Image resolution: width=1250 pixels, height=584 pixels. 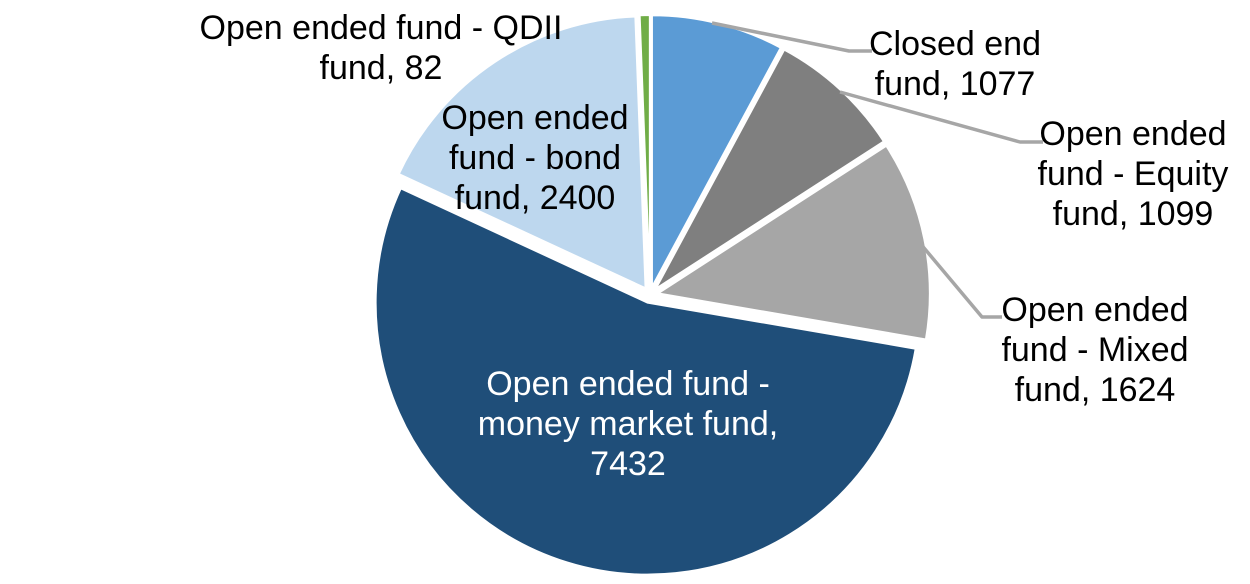 I want to click on pie-slice-open-ended-fund-mixed-fund, so click(x=793, y=242).